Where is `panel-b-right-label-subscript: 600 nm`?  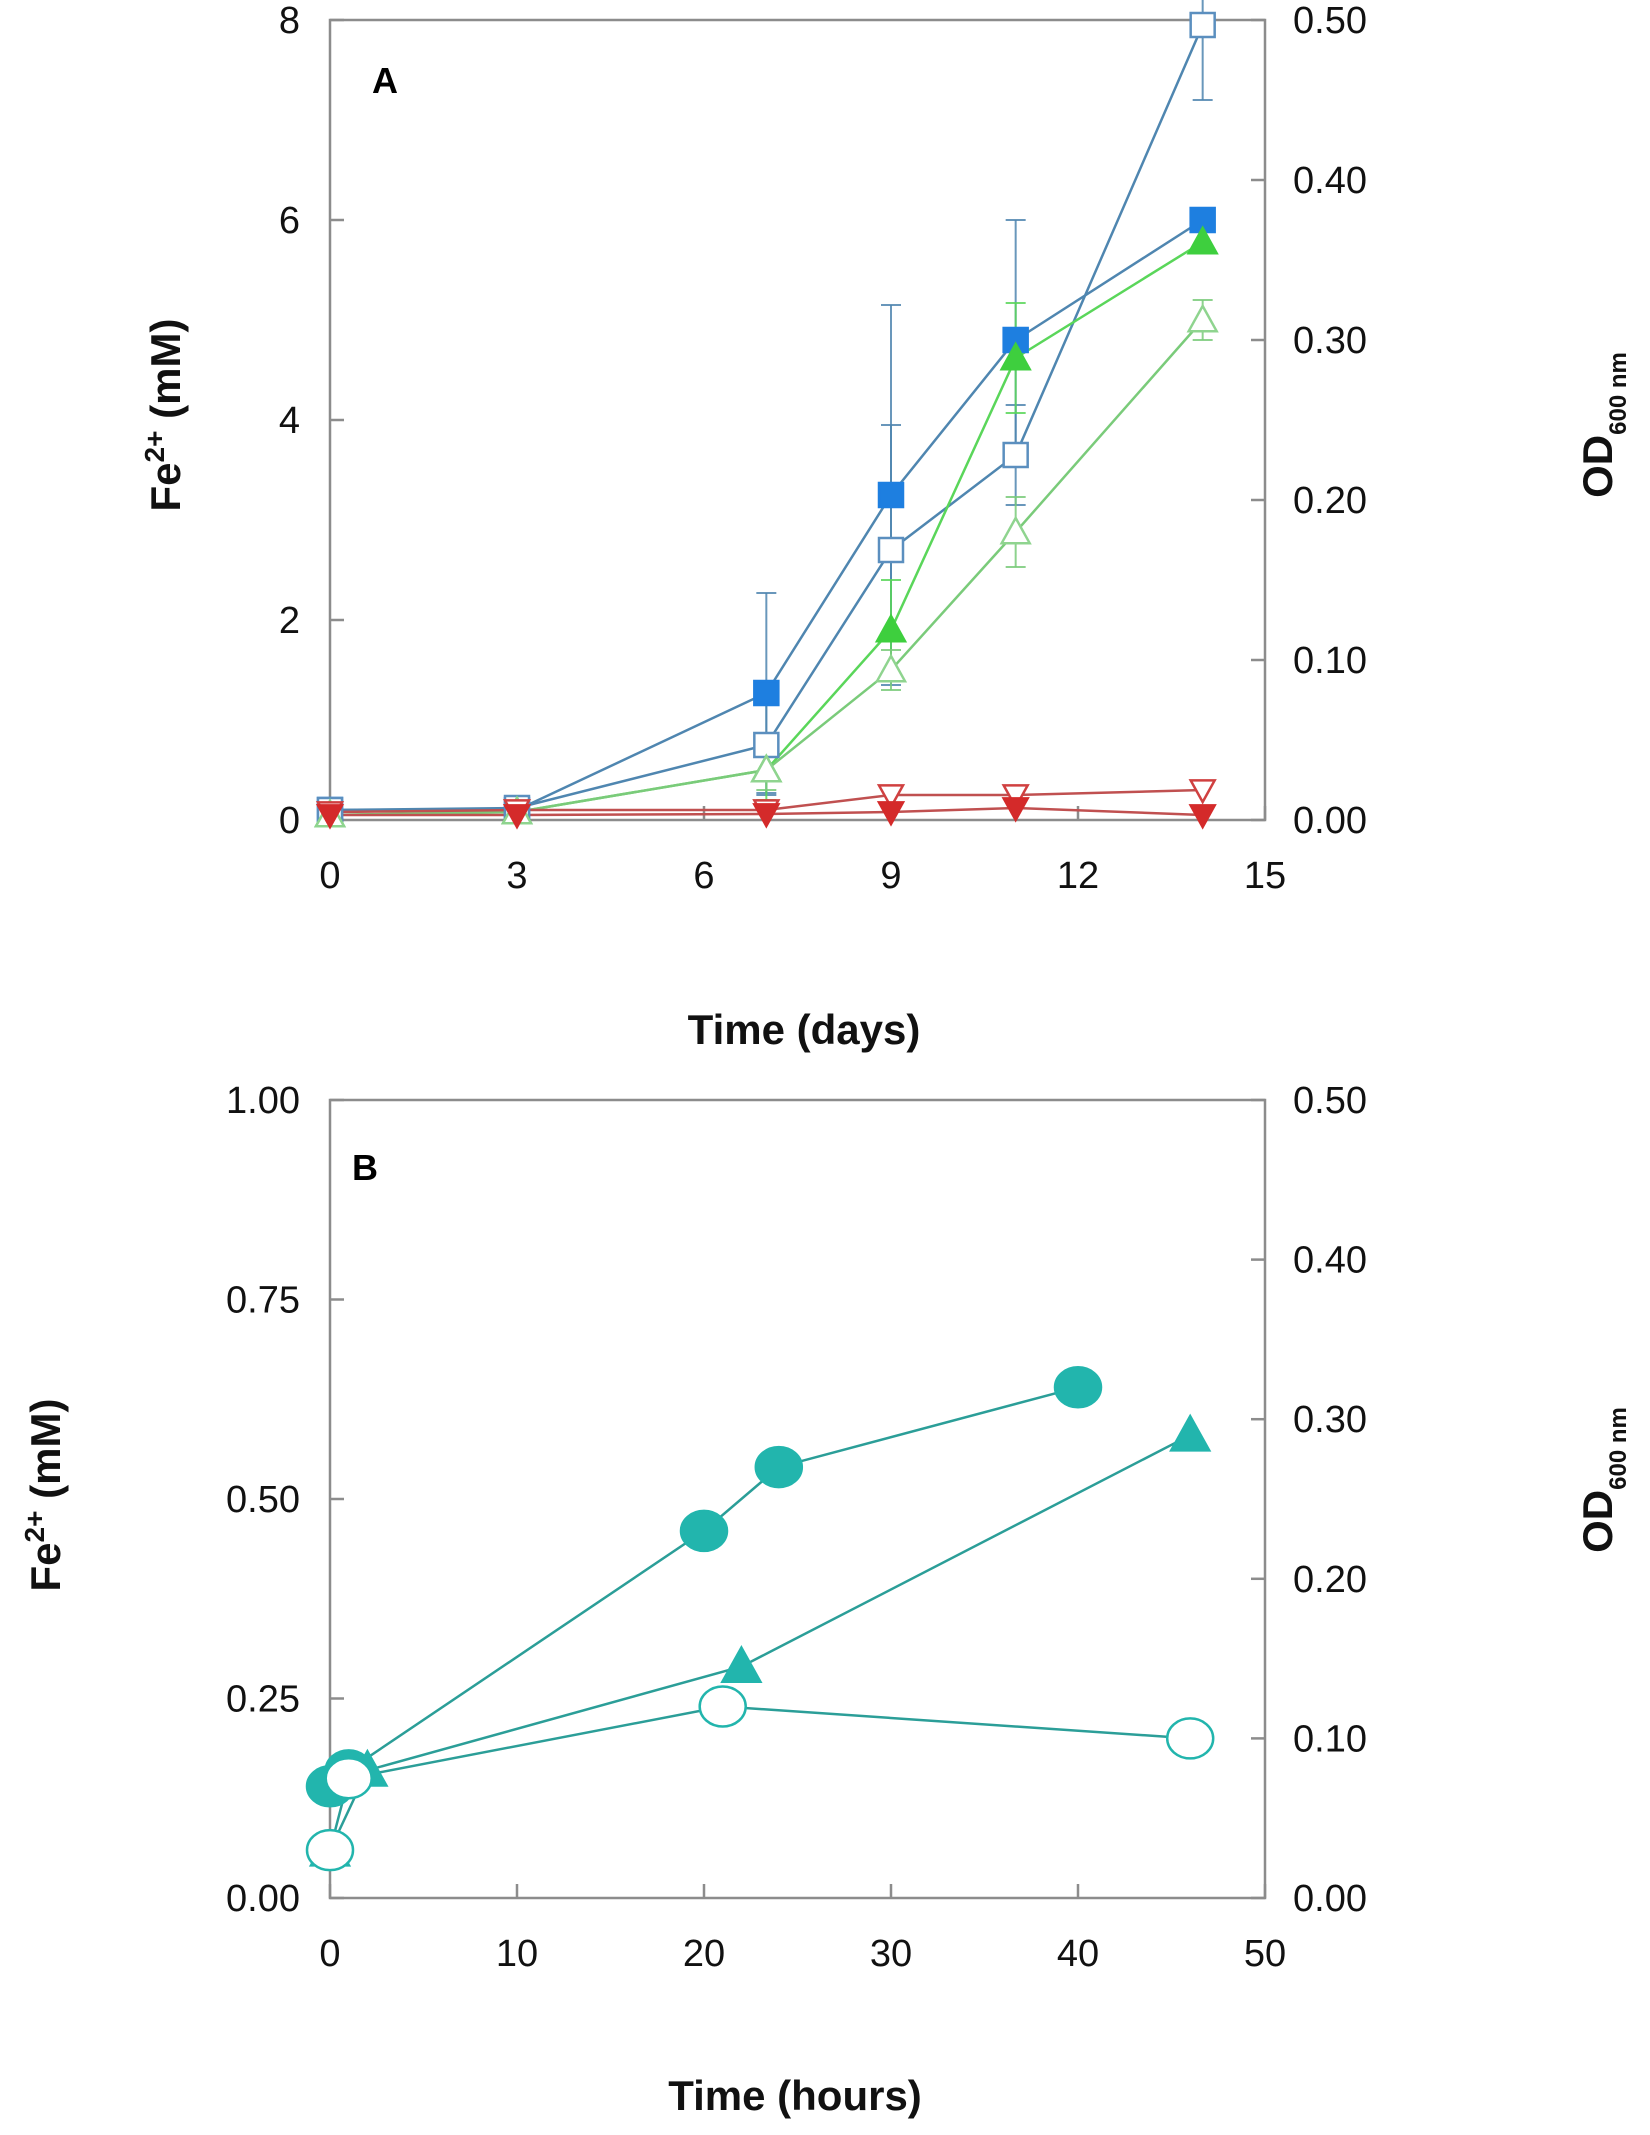 panel-b-right-label-subscript: 600 nm is located at coordinates (1618, 1448).